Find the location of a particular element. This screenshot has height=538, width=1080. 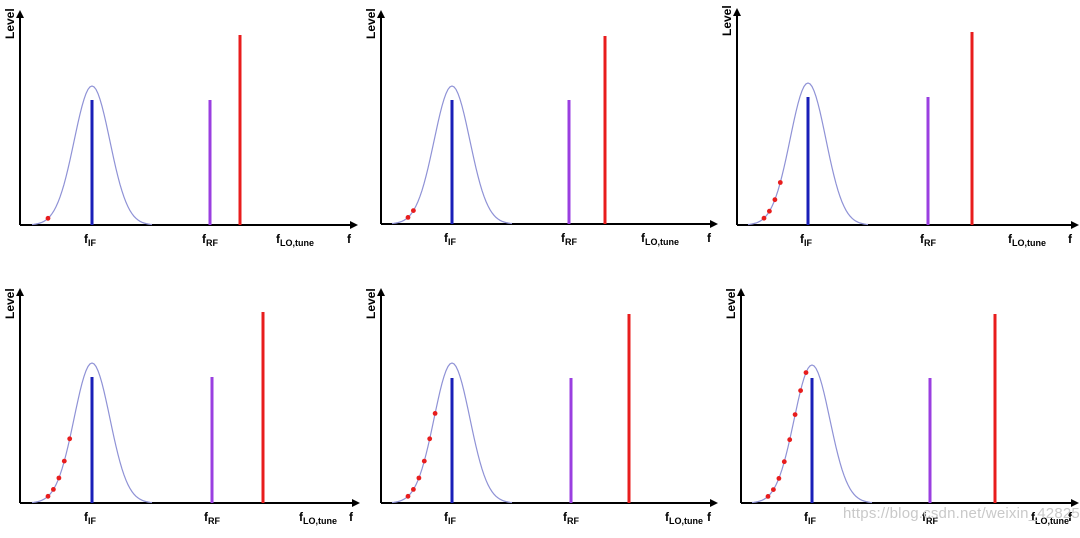

watermark: https://blog.csdn.net/weixin_42825609 is located at coordinates (961, 513).